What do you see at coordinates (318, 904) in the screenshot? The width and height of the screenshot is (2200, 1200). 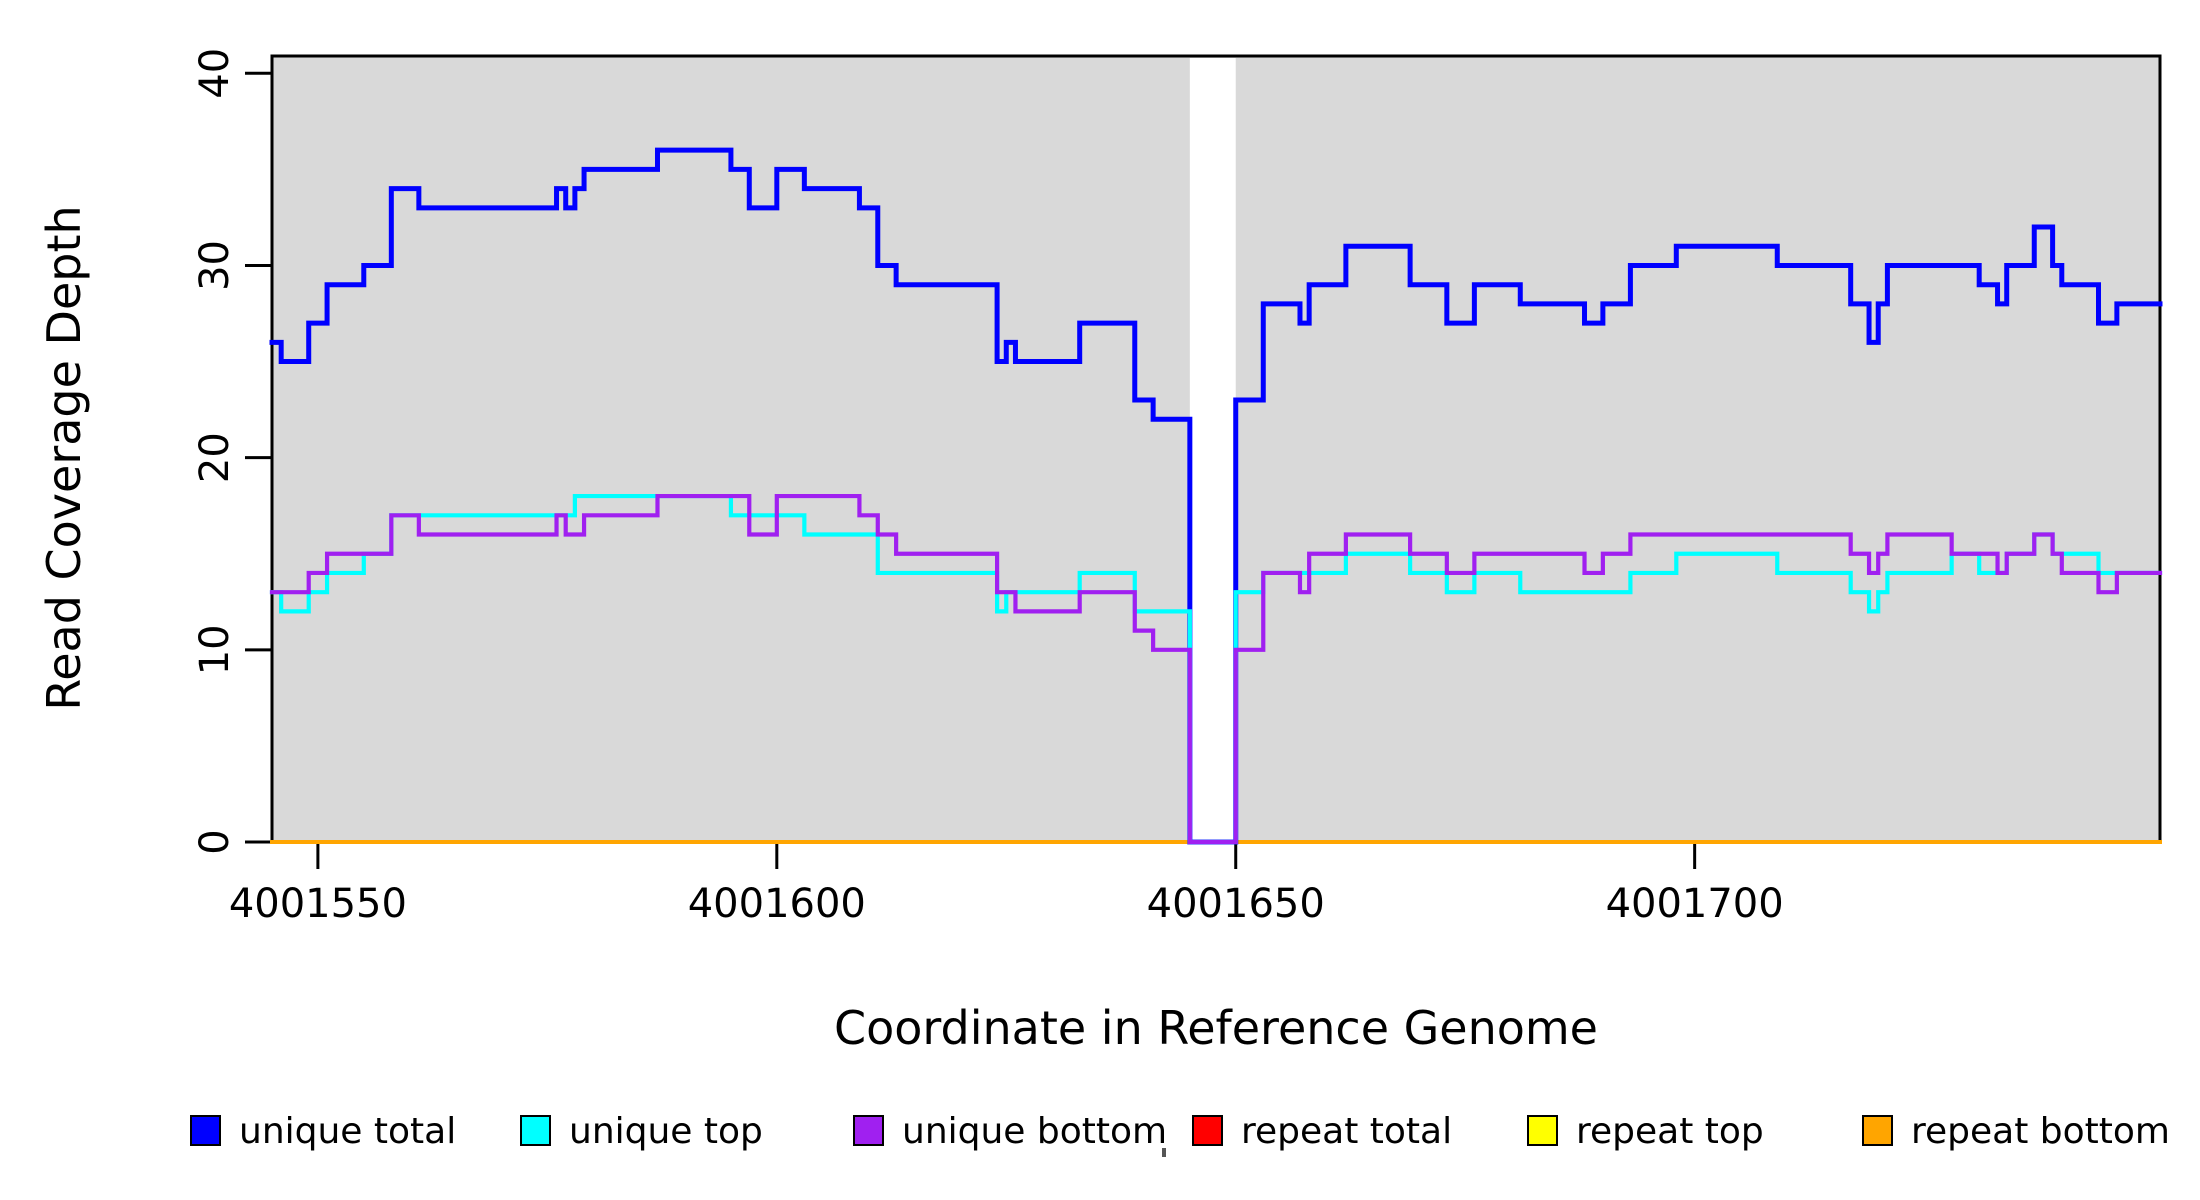 I see `x-tick-label: 4001550` at bounding box center [318, 904].